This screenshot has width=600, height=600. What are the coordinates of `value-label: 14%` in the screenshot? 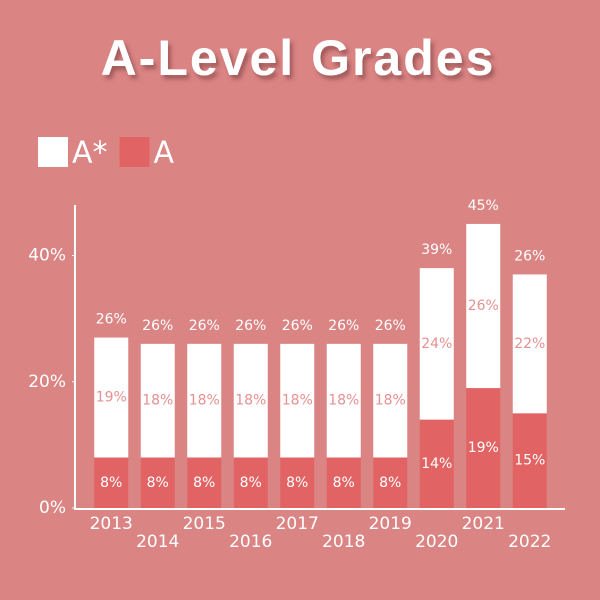 It's located at (436, 464).